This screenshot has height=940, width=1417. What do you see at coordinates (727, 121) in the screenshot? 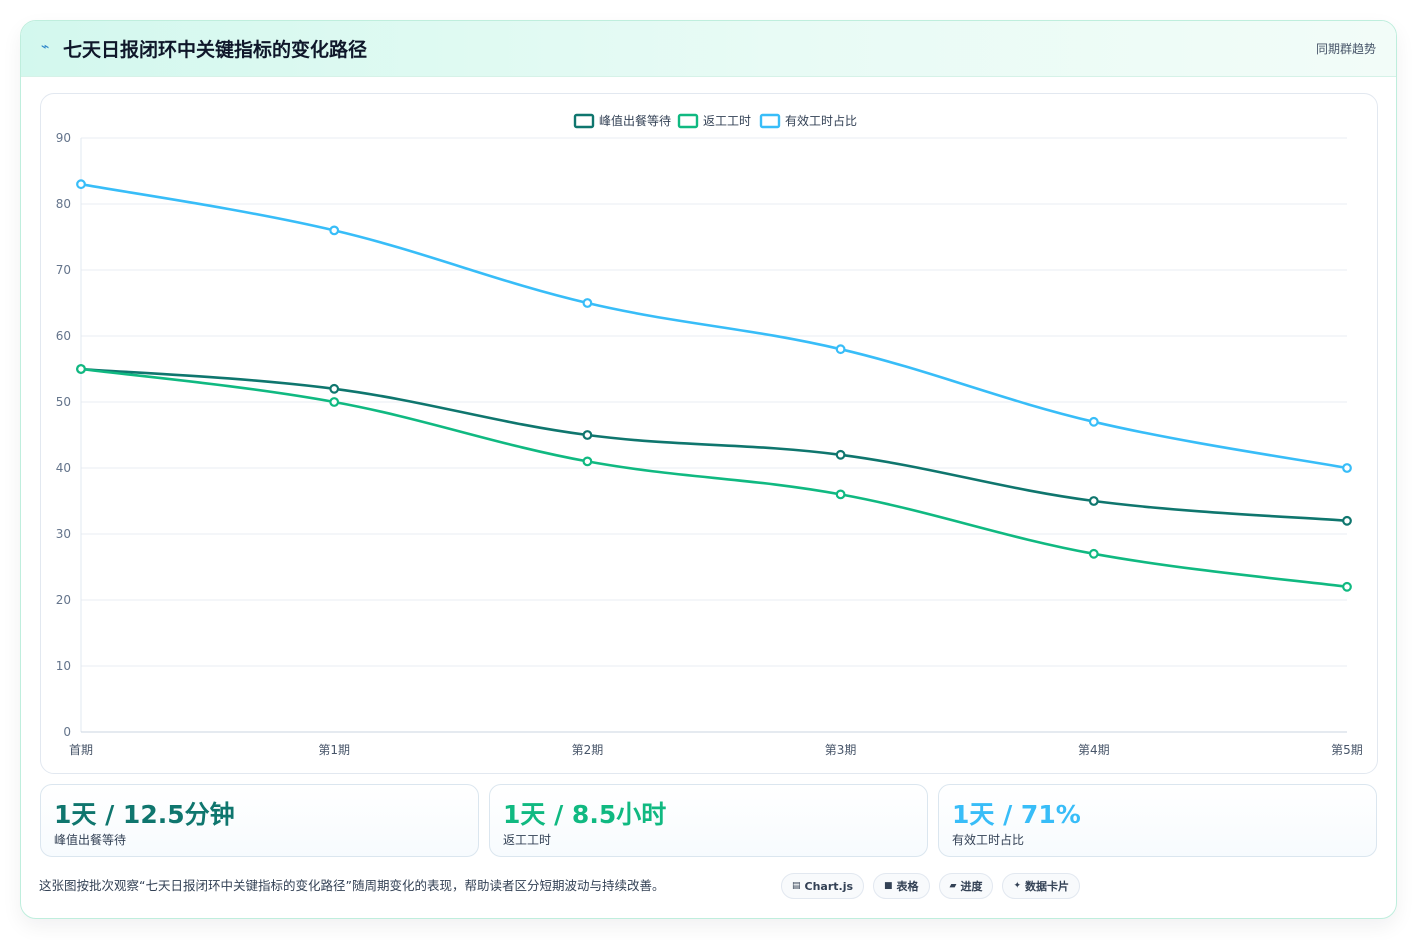
I see `legend-label: 返工工时` at bounding box center [727, 121].